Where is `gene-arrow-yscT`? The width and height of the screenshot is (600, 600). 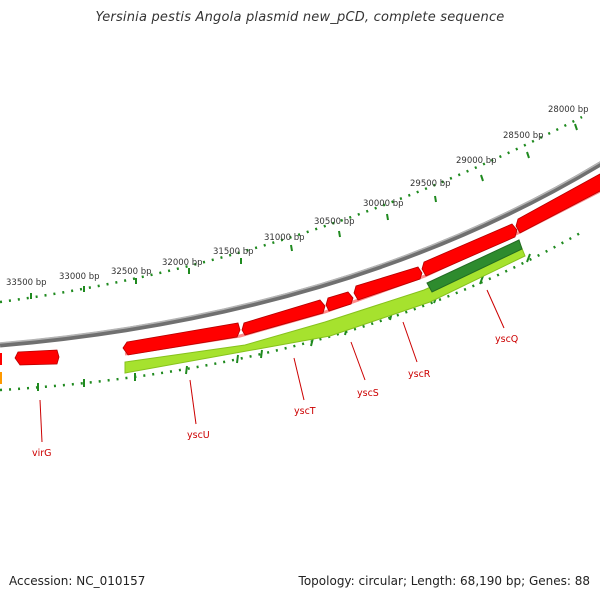 gene-arrow-yscT is located at coordinates (283, 317).